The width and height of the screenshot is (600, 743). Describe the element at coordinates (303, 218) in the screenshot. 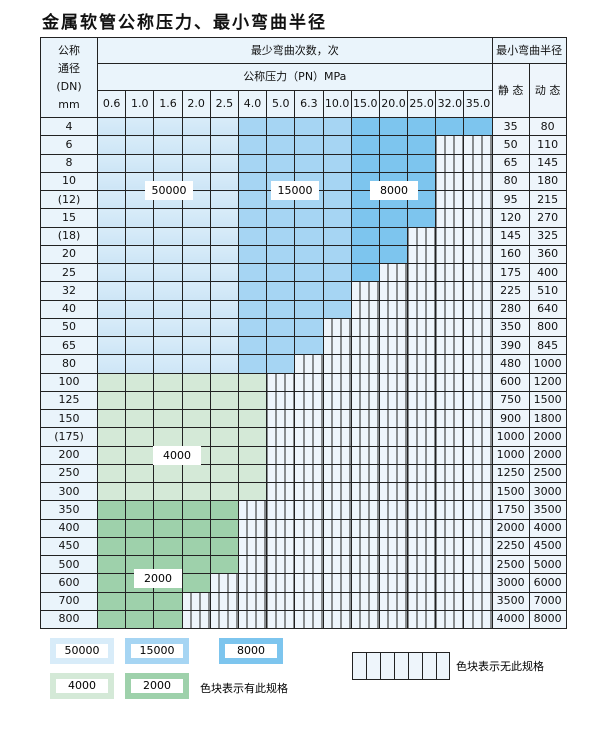

I see `table-row: 15 120 270` at that location.